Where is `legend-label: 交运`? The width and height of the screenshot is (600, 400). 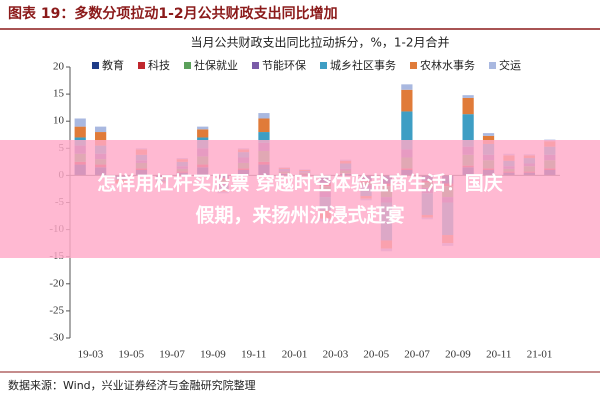 legend-label: 交运 is located at coordinates (510, 65).